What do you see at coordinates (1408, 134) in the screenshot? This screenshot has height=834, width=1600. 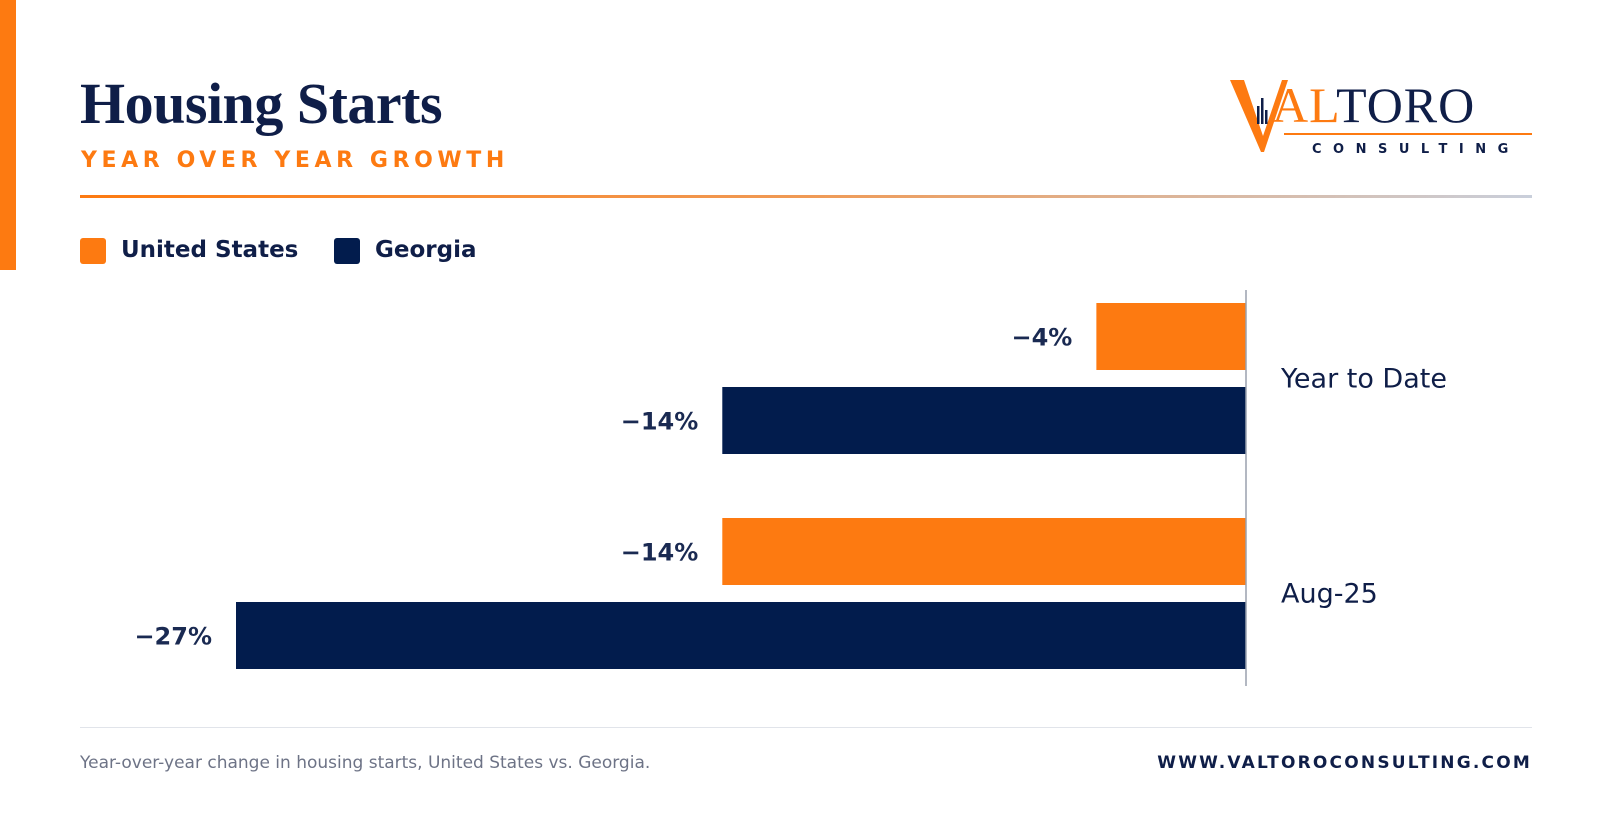 I see `logo-underline` at bounding box center [1408, 134].